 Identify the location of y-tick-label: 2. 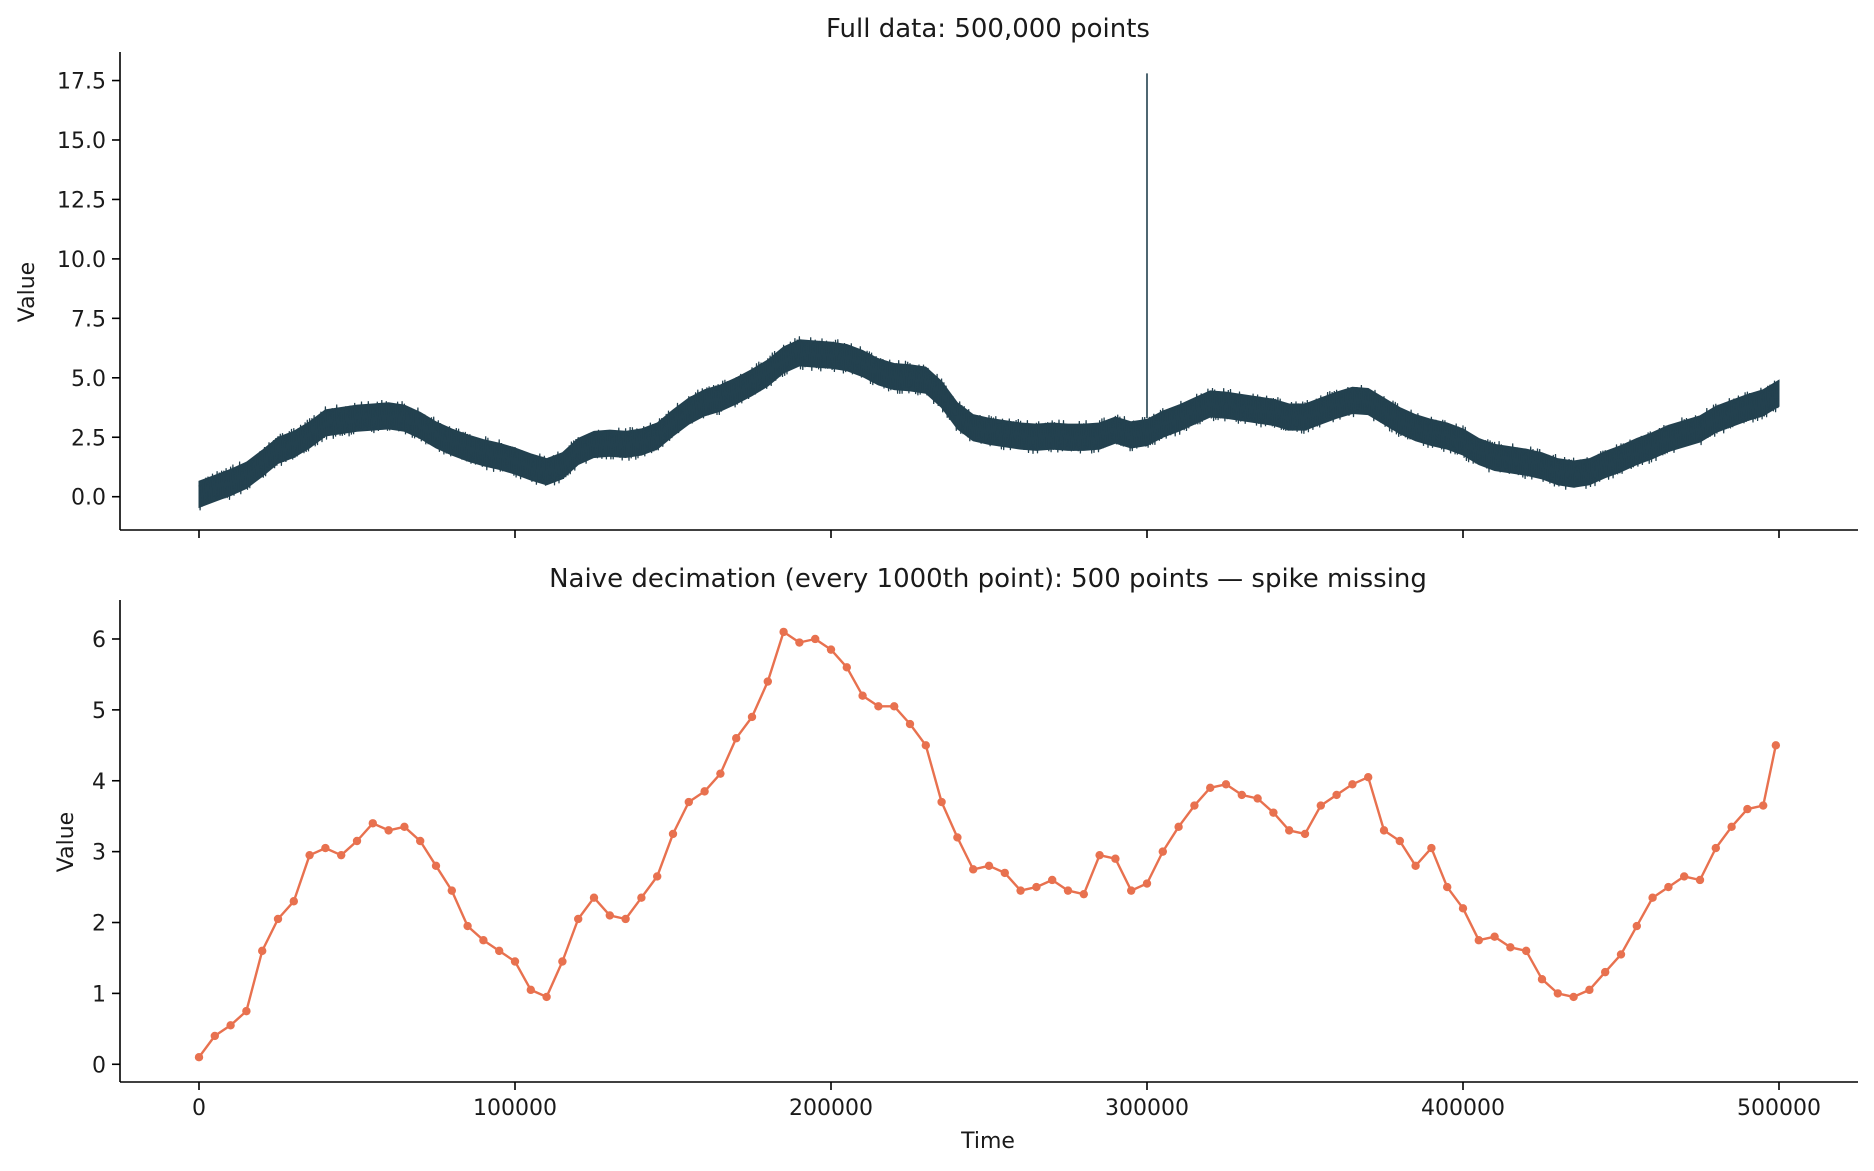
(99, 924).